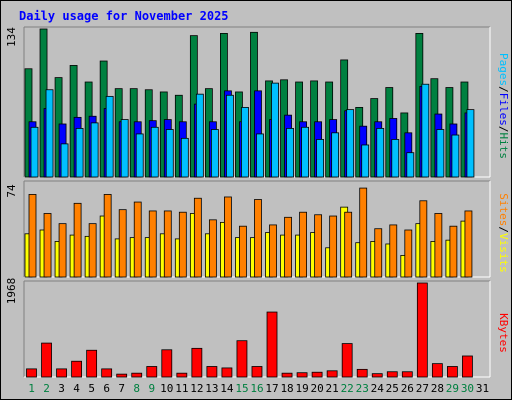 This screenshot has width=512, height=400. What do you see at coordinates (241, 388) in the screenshot?
I see `day-label: 15` at bounding box center [241, 388].